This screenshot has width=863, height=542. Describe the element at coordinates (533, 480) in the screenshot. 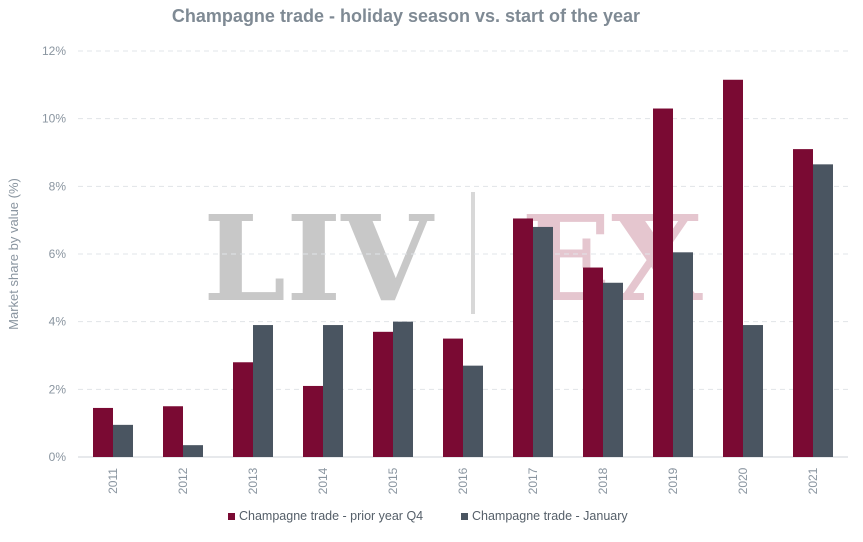

I see `x-tick-label: 2017` at that location.